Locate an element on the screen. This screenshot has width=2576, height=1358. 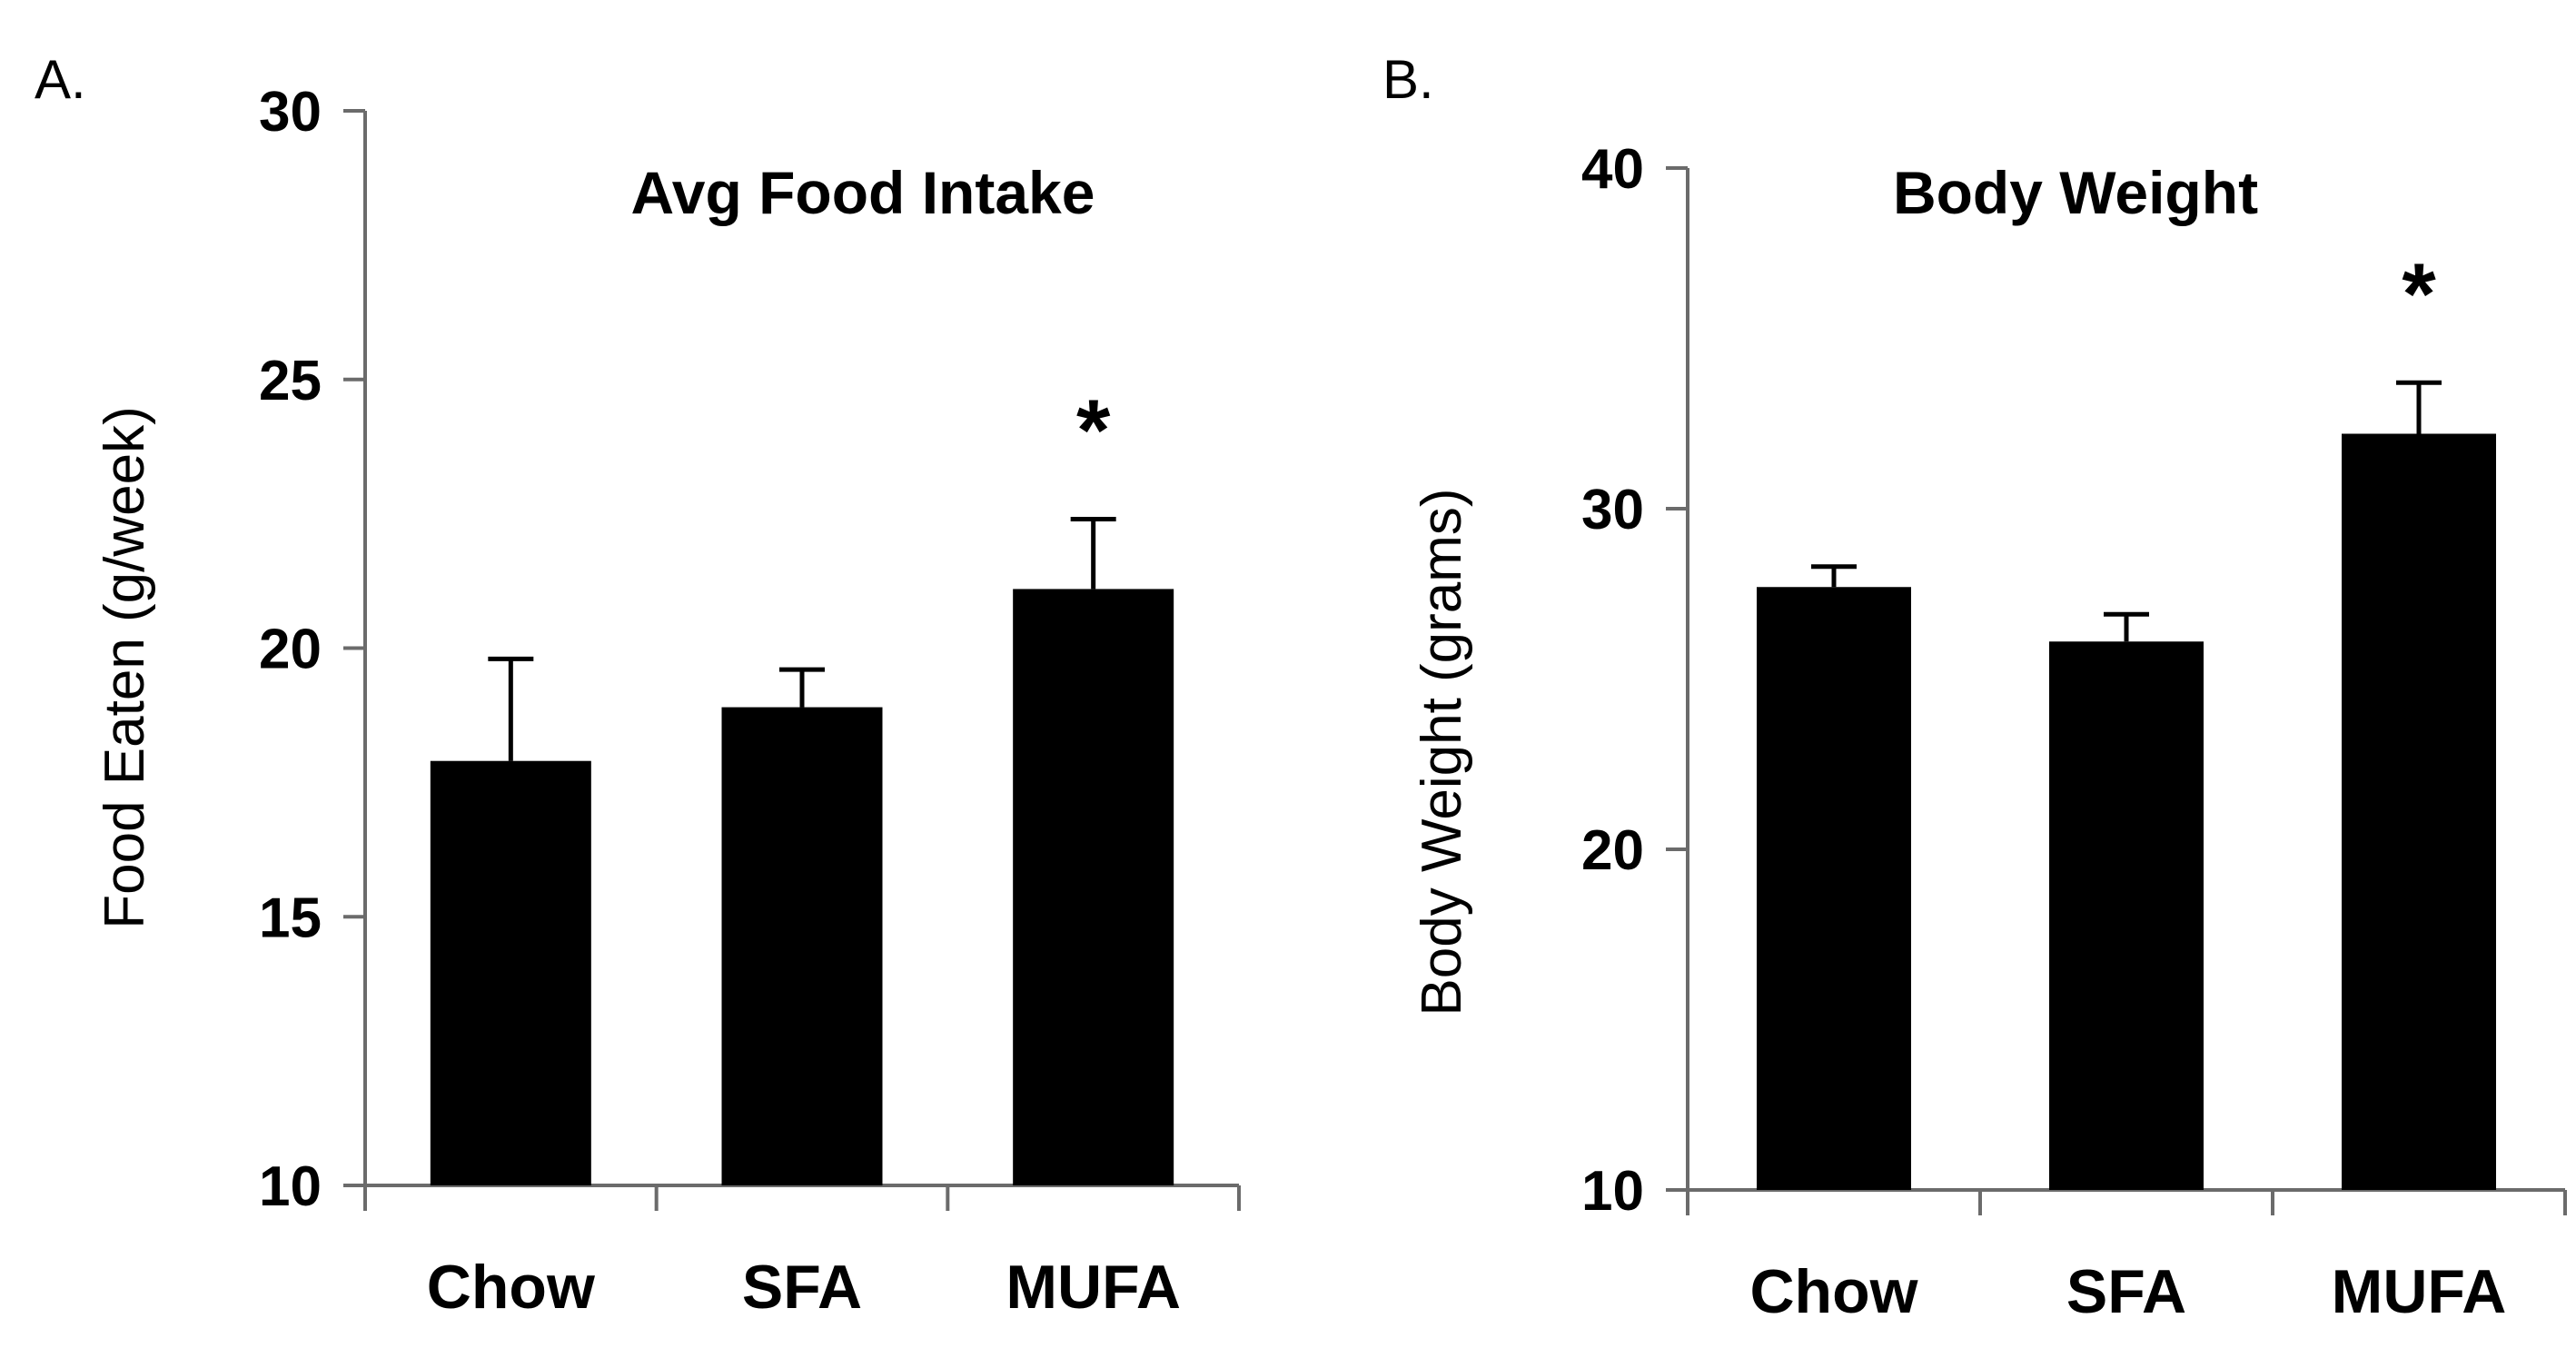
panel-b-y-tick-label: 20 is located at coordinates (1612, 850).